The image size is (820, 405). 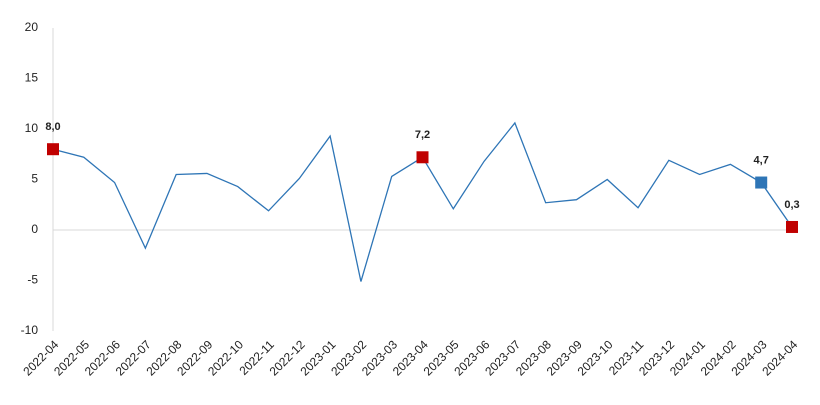 I want to click on y-tick-label: 0, so click(x=34, y=229).